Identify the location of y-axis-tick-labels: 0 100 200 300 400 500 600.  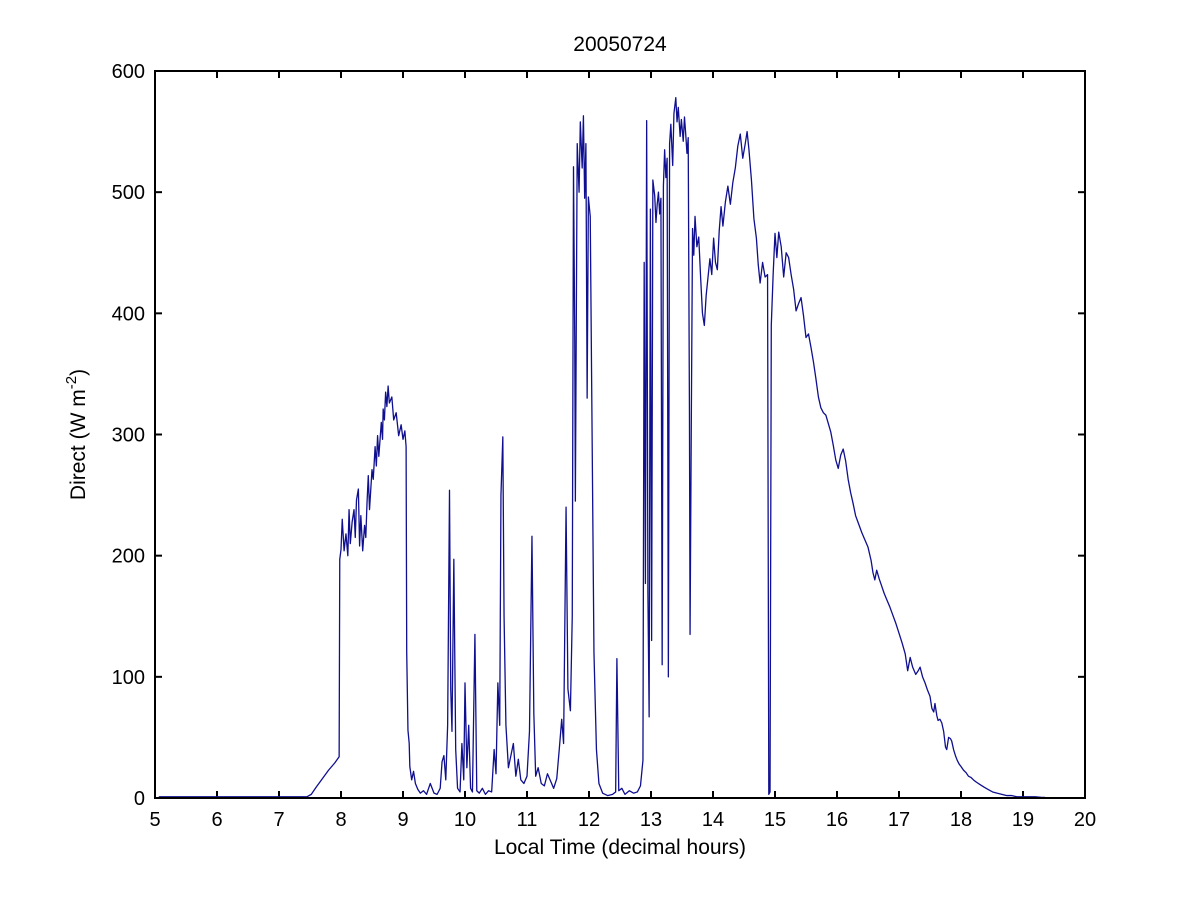
(128, 435).